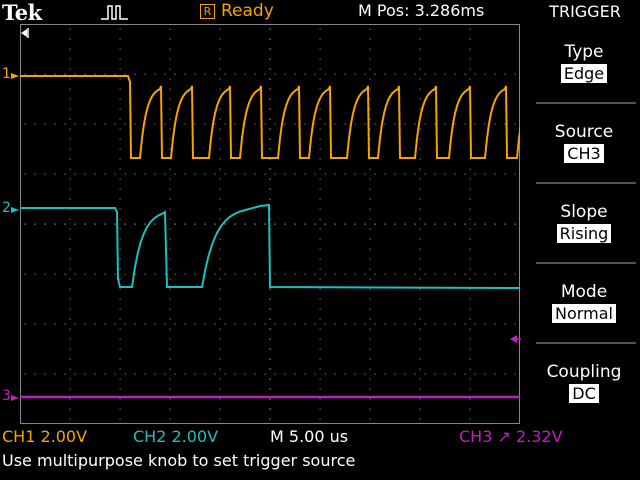 This screenshot has height=480, width=640. What do you see at coordinates (515, 339) in the screenshot?
I see `trigger-level-icon` at bounding box center [515, 339].